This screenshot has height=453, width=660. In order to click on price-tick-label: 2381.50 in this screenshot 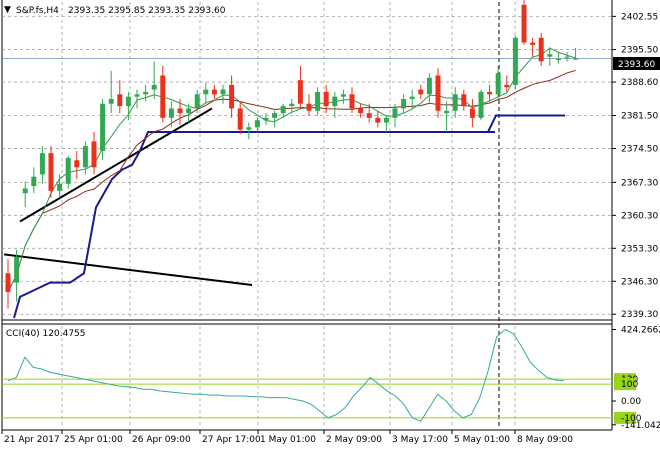, I will do `click(639, 116)`.